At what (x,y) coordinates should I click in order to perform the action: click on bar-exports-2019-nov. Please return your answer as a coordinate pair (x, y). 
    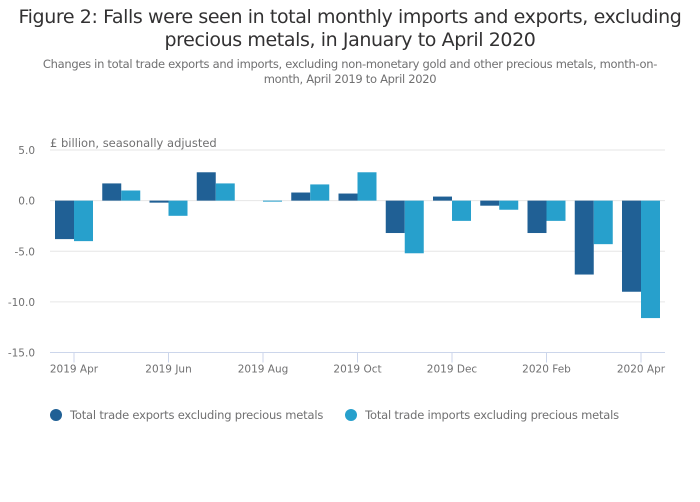
    Looking at the image, I should click on (395, 217).